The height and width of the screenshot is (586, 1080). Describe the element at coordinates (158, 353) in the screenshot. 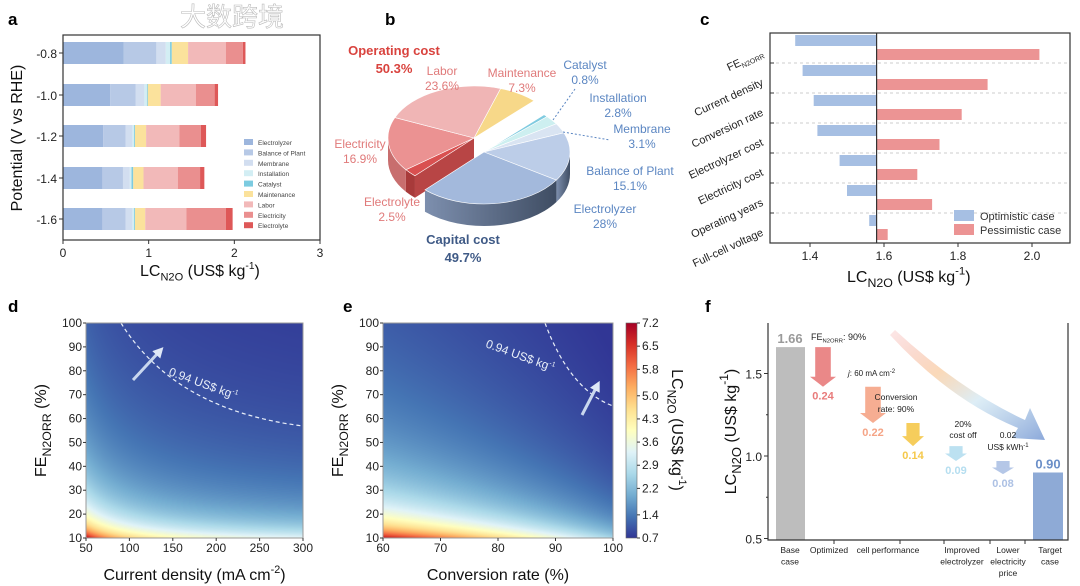

I see `arrow-head-icon` at that location.